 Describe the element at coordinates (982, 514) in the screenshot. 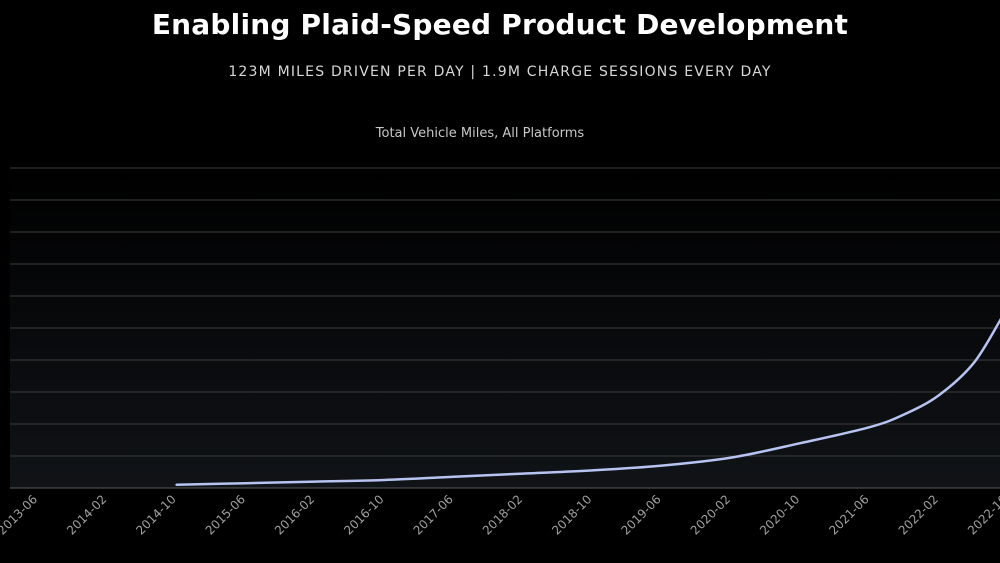

I see `x-tick-label: 2022-10` at that location.